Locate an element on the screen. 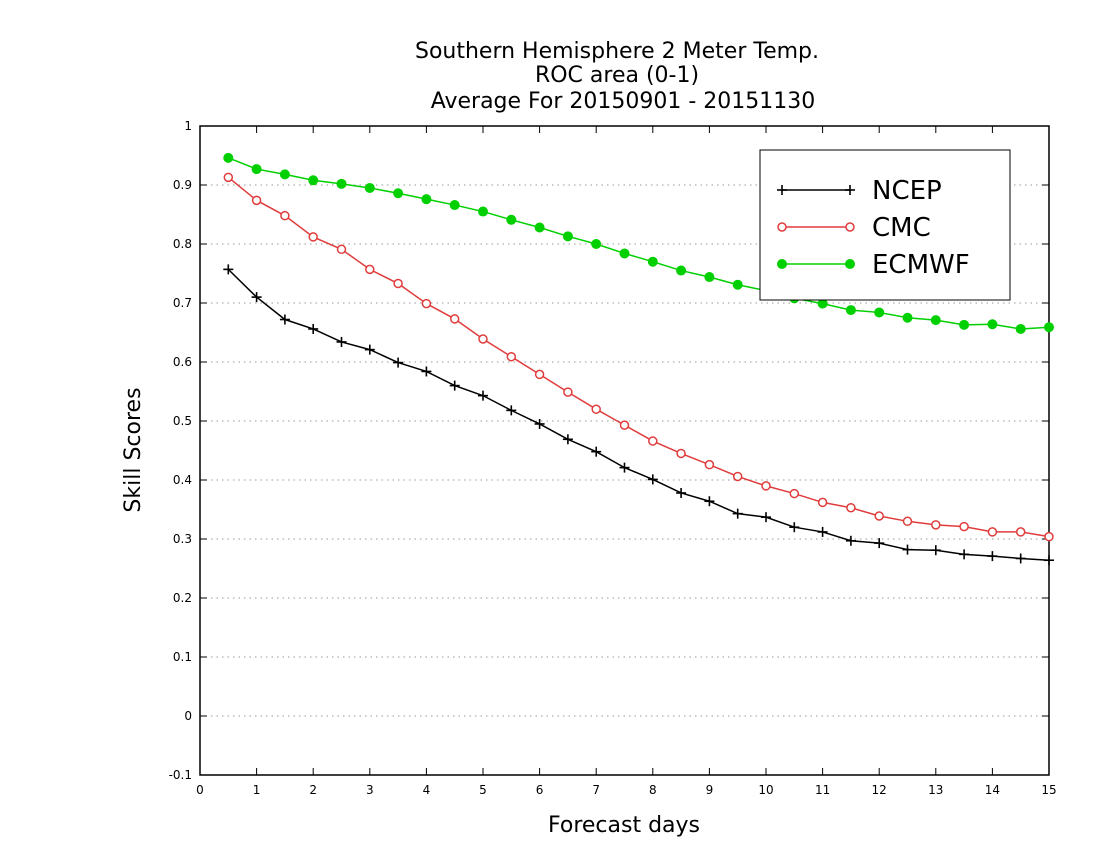  y-axis-title: Skill Scores is located at coordinates (133, 449).